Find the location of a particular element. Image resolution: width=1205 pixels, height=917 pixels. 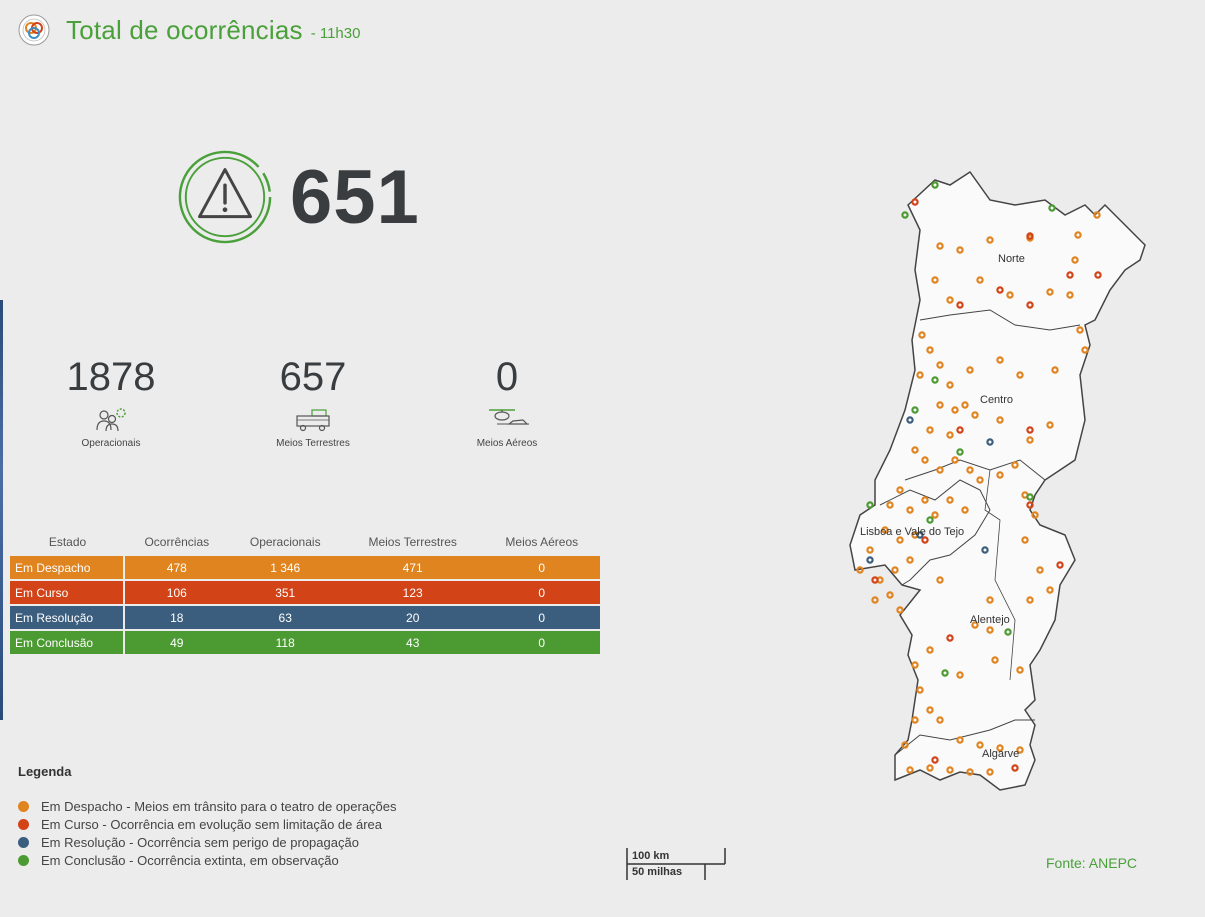

legend-dot-despacho is located at coordinates (23, 806).